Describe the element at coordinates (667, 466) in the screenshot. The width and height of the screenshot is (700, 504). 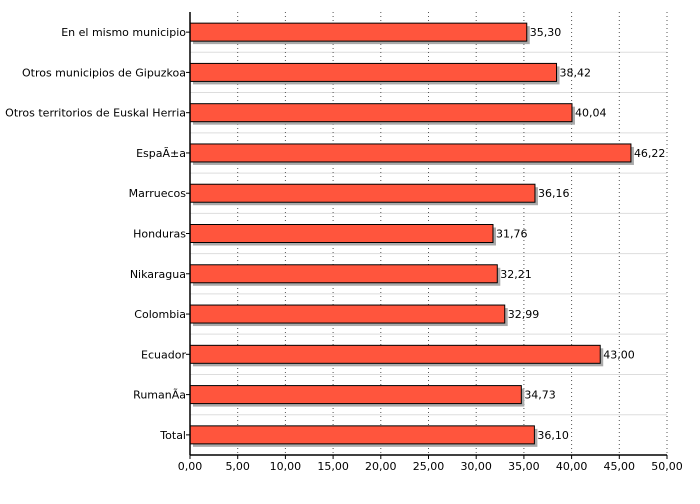
I see `x-tick-label: 50,00` at that location.